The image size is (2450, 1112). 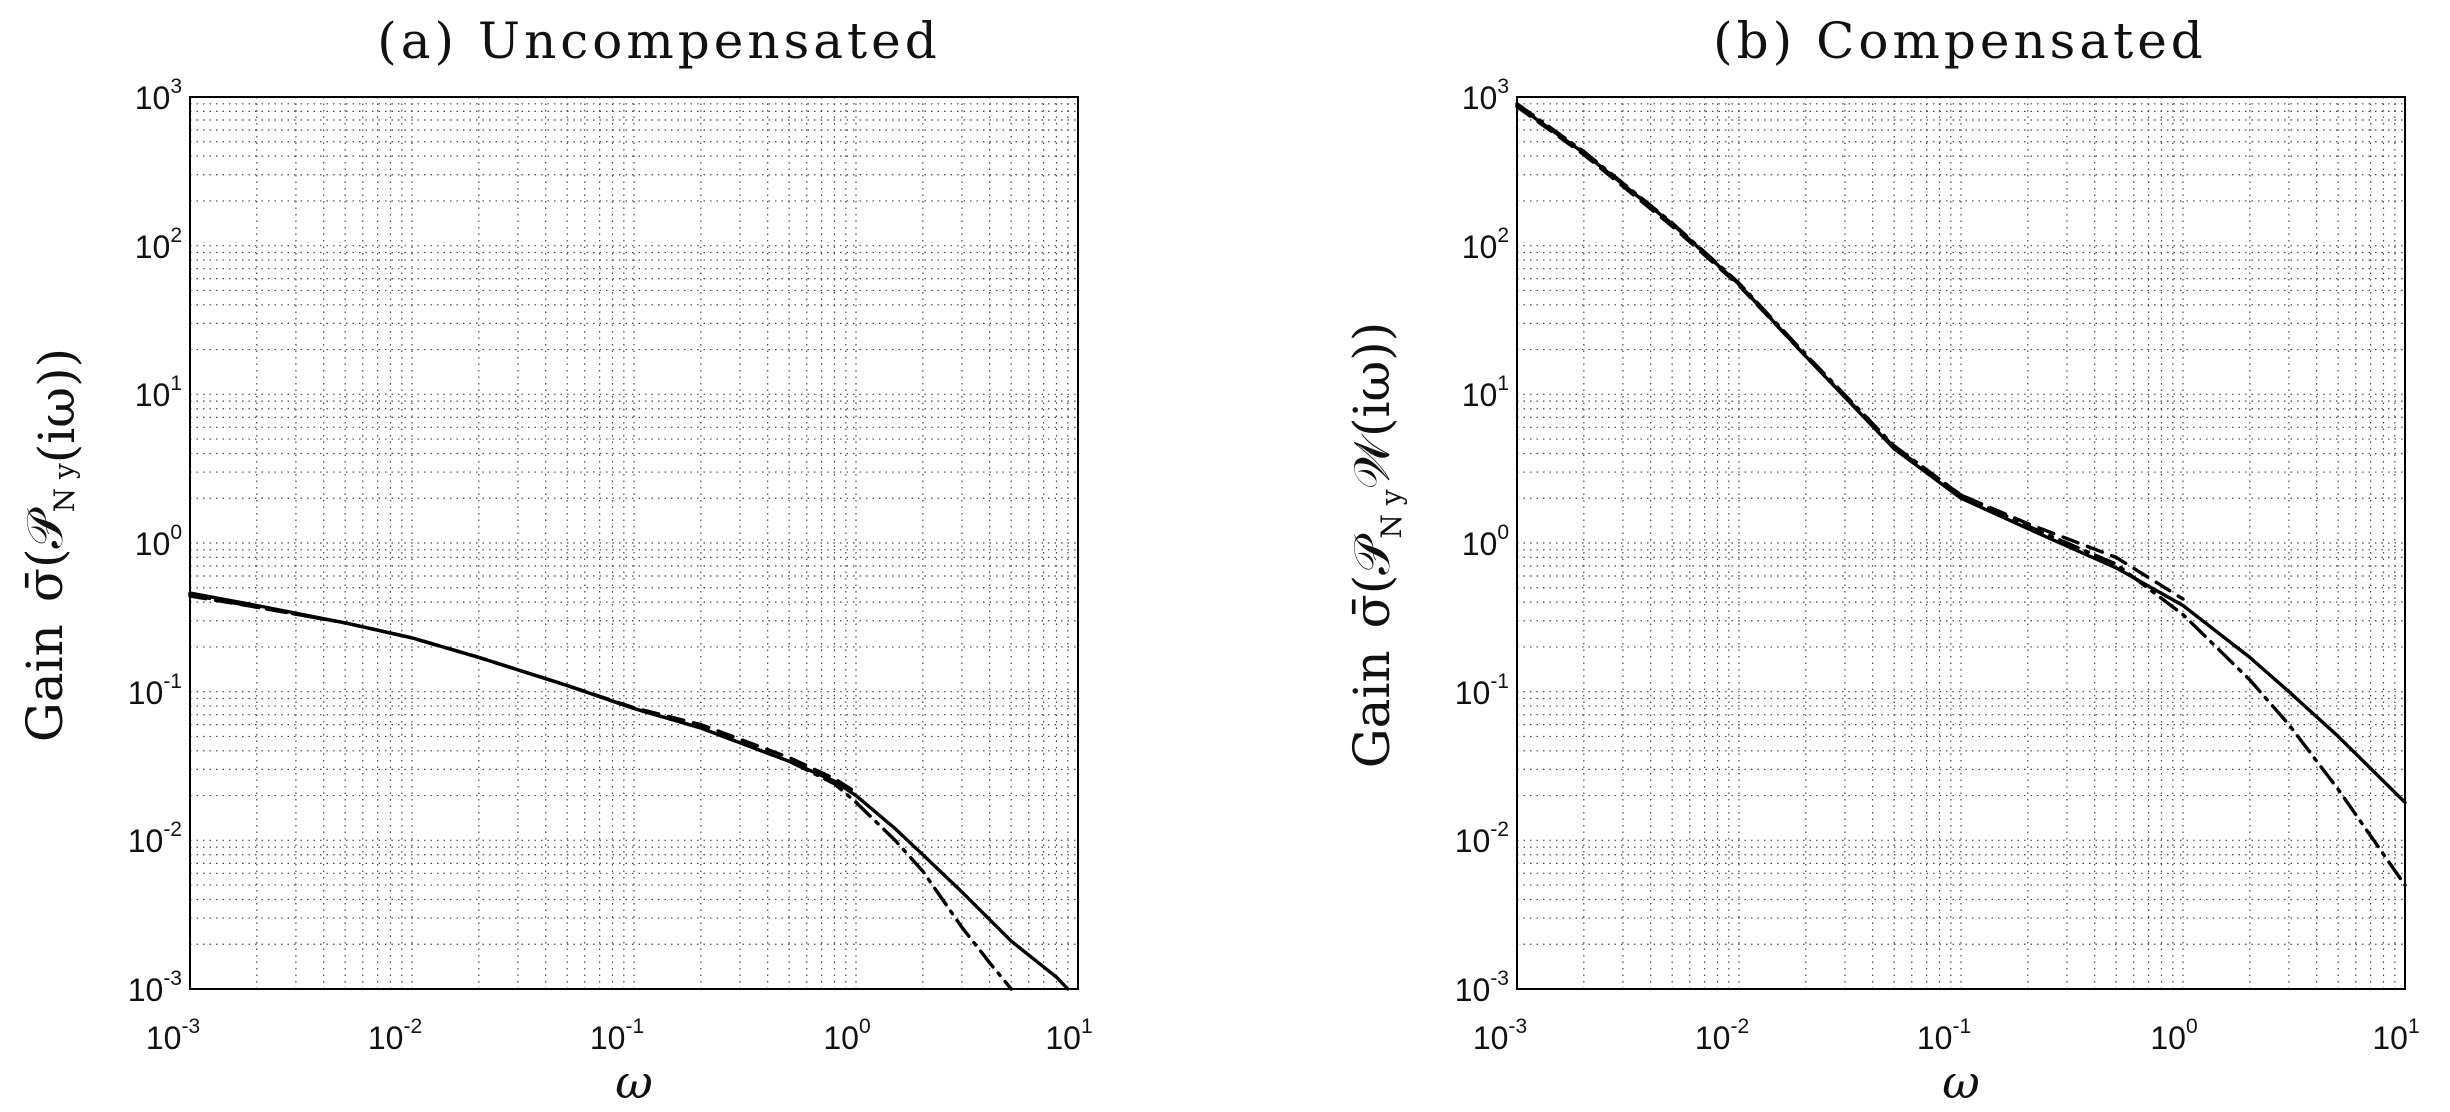 I want to click on panel-b-ytick-labels: 10⁻³ 10⁻² 10⁻¹ 10⁰ 10¹ 10² 10³, so click(x=1482, y=541).